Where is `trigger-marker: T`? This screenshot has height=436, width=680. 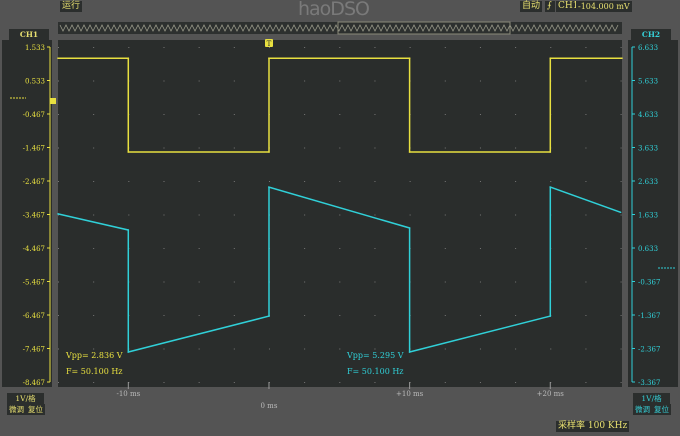
trigger-marker: T is located at coordinates (269, 43).